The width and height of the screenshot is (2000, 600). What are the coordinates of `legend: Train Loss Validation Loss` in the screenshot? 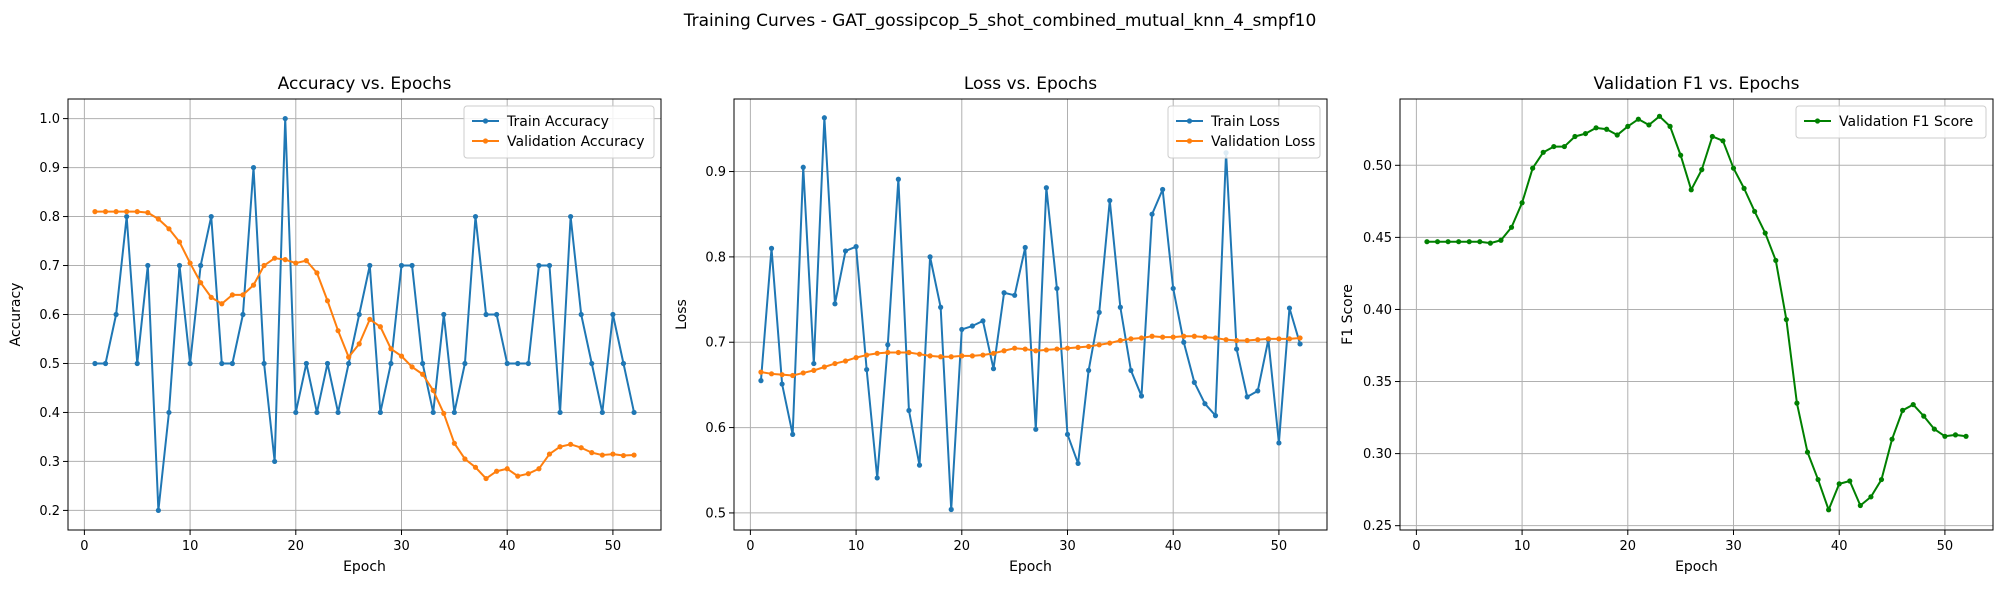 It's located at (1244, 132).